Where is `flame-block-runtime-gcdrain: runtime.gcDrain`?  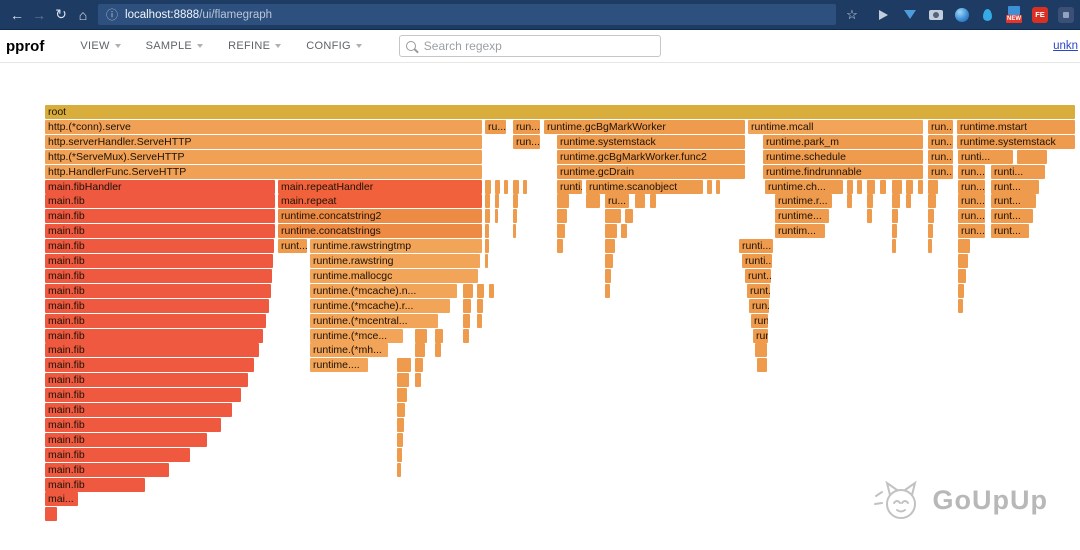 flame-block-runtime-gcdrain: runtime.gcDrain is located at coordinates (651, 171).